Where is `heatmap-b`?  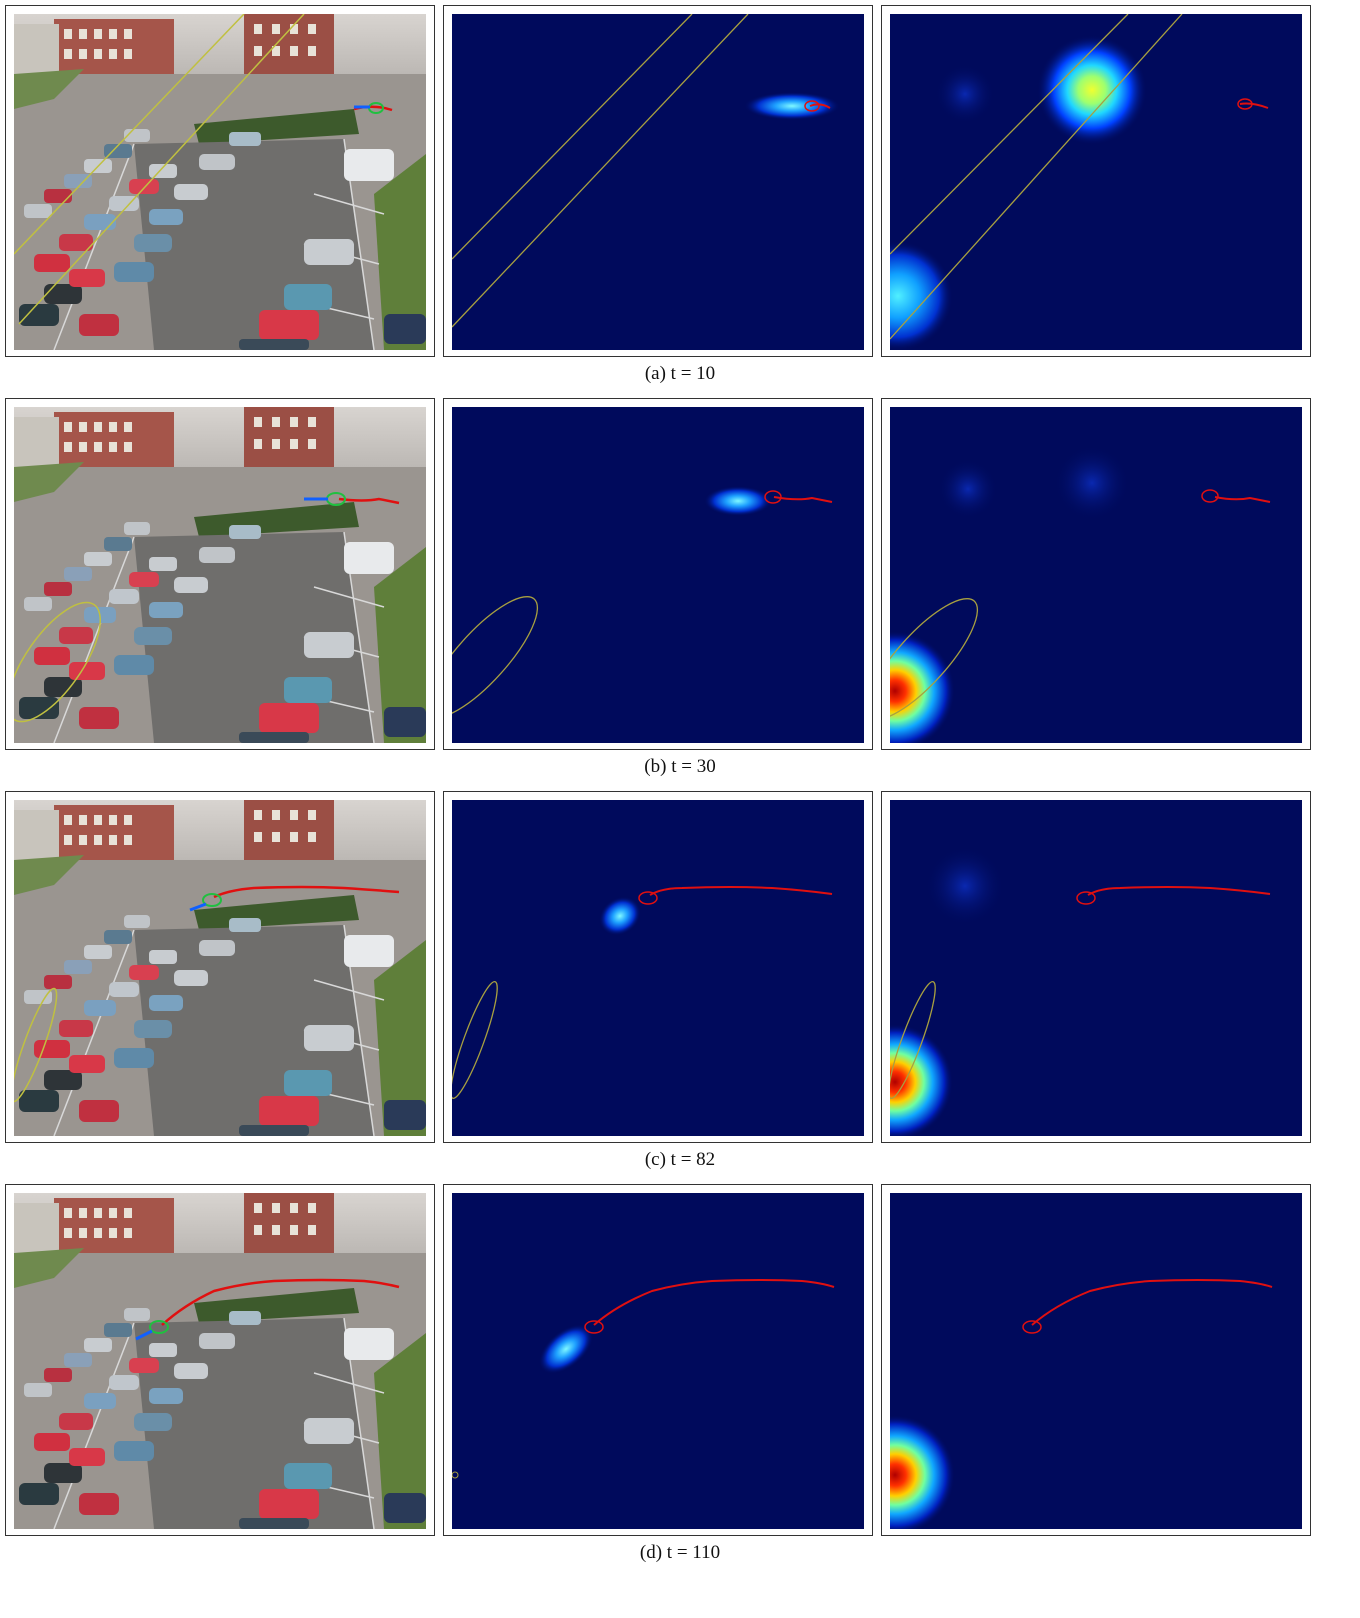 heatmap-b is located at coordinates (658, 575).